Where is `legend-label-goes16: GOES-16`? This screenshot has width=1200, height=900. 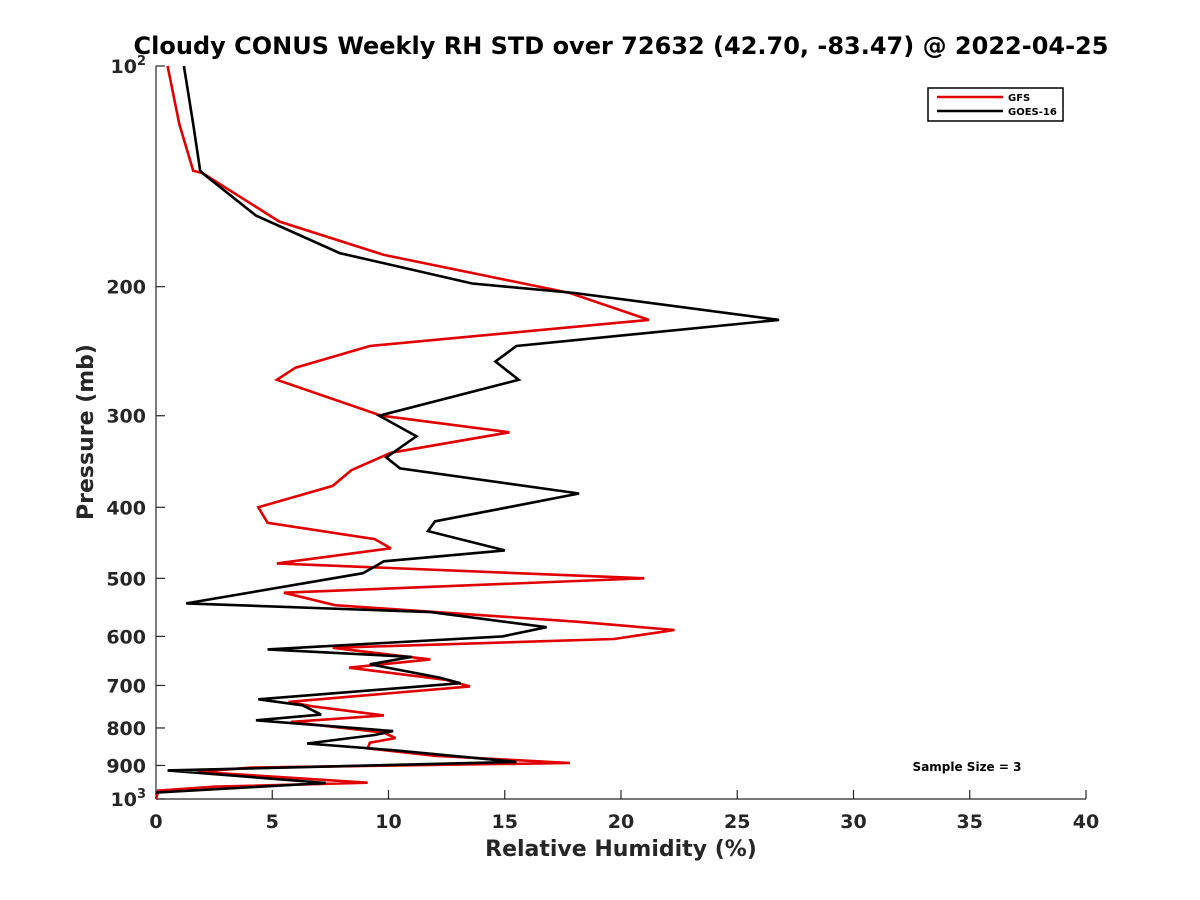
legend-label-goes16: GOES-16 is located at coordinates (1032, 112).